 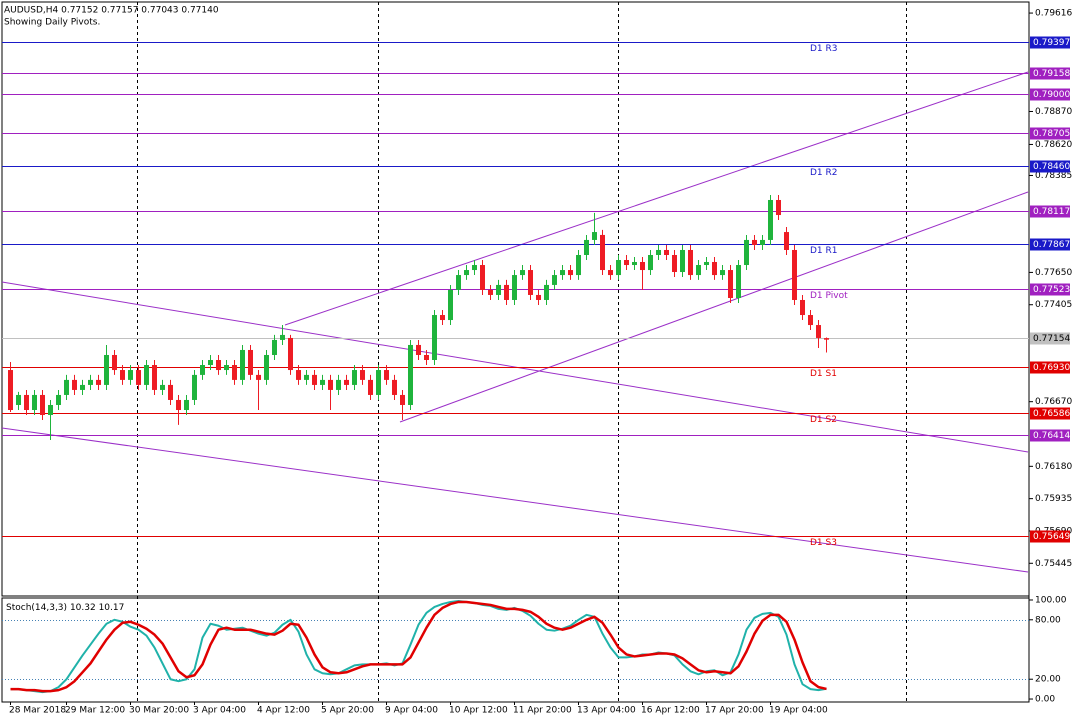 What do you see at coordinates (670, 711) in the screenshot?
I see `x-tick-label: 16 Apr 12:00` at bounding box center [670, 711].